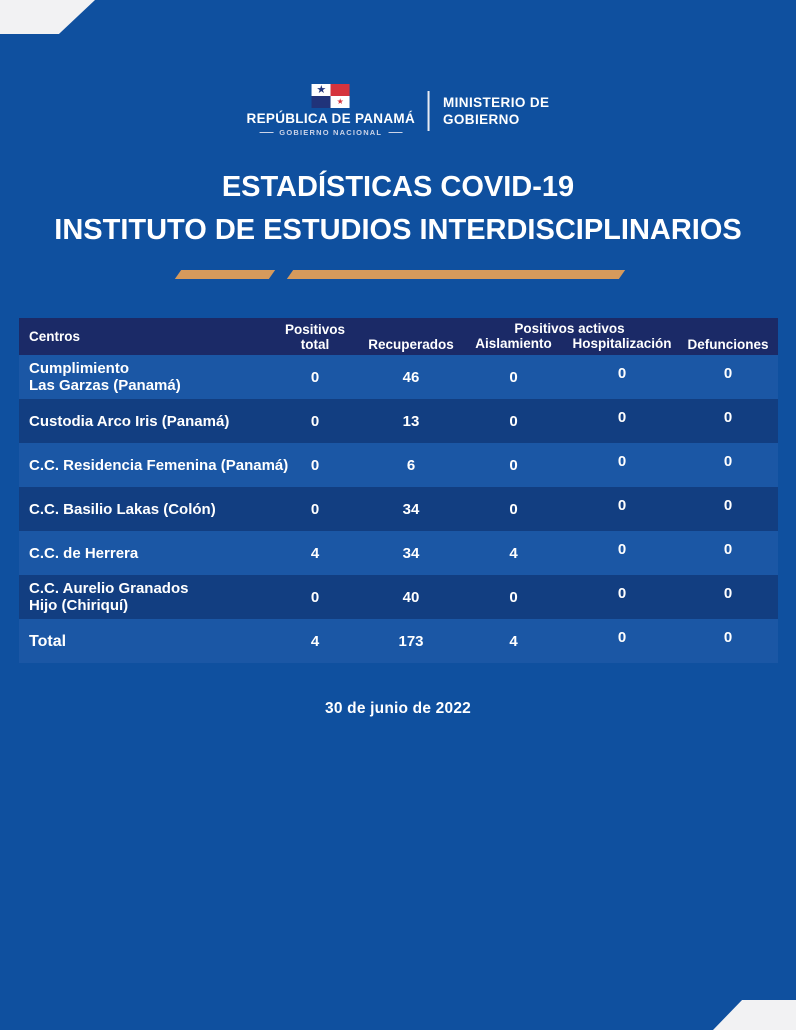 The width and height of the screenshot is (796, 1030). Describe the element at coordinates (122, 509) in the screenshot. I see `centro-name: C.C. Basilio Lakas (Colón)` at that location.